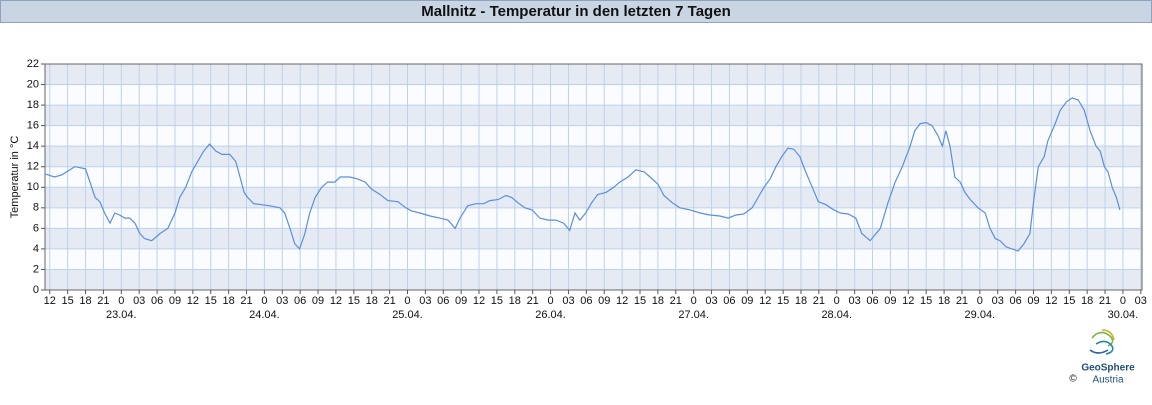  Describe the element at coordinates (36, 249) in the screenshot. I see `y-tick-label: 4` at that location.